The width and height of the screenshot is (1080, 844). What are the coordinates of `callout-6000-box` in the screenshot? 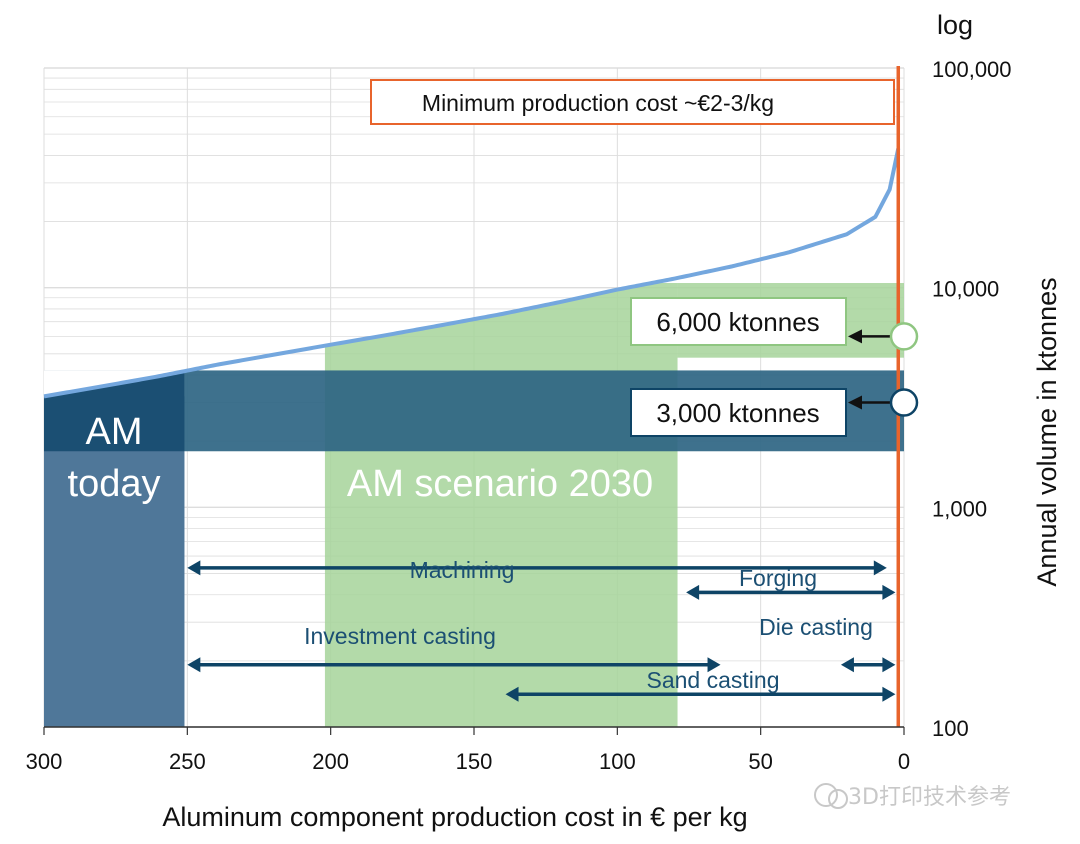 It's located at (738, 321).